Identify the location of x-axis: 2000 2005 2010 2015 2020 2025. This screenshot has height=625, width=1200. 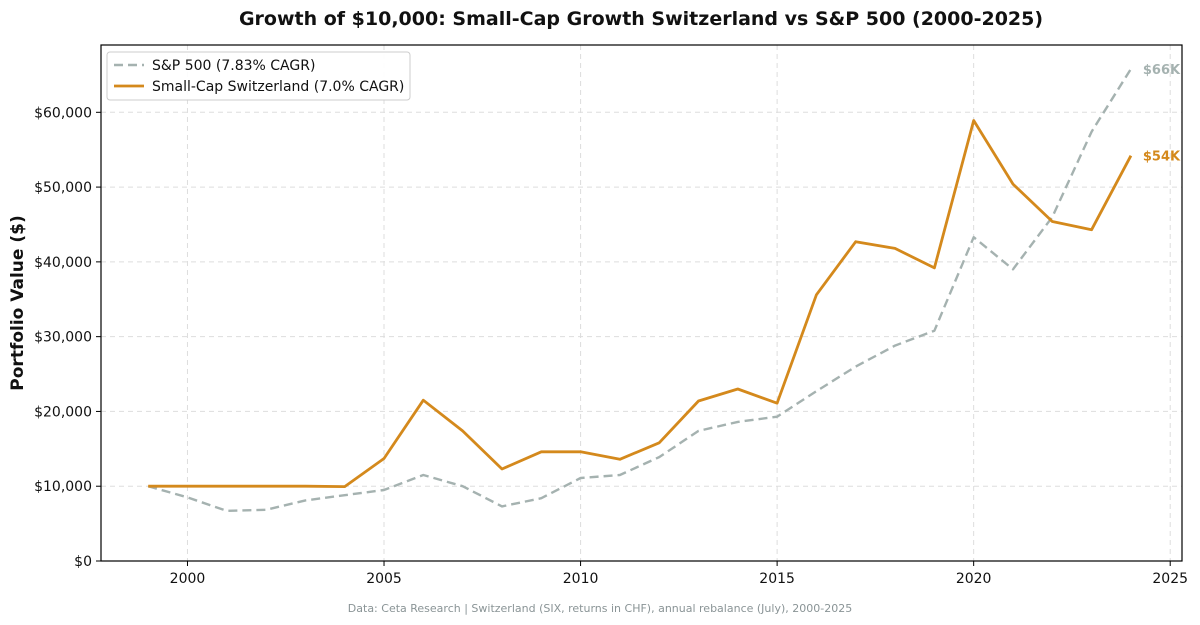
(679, 574).